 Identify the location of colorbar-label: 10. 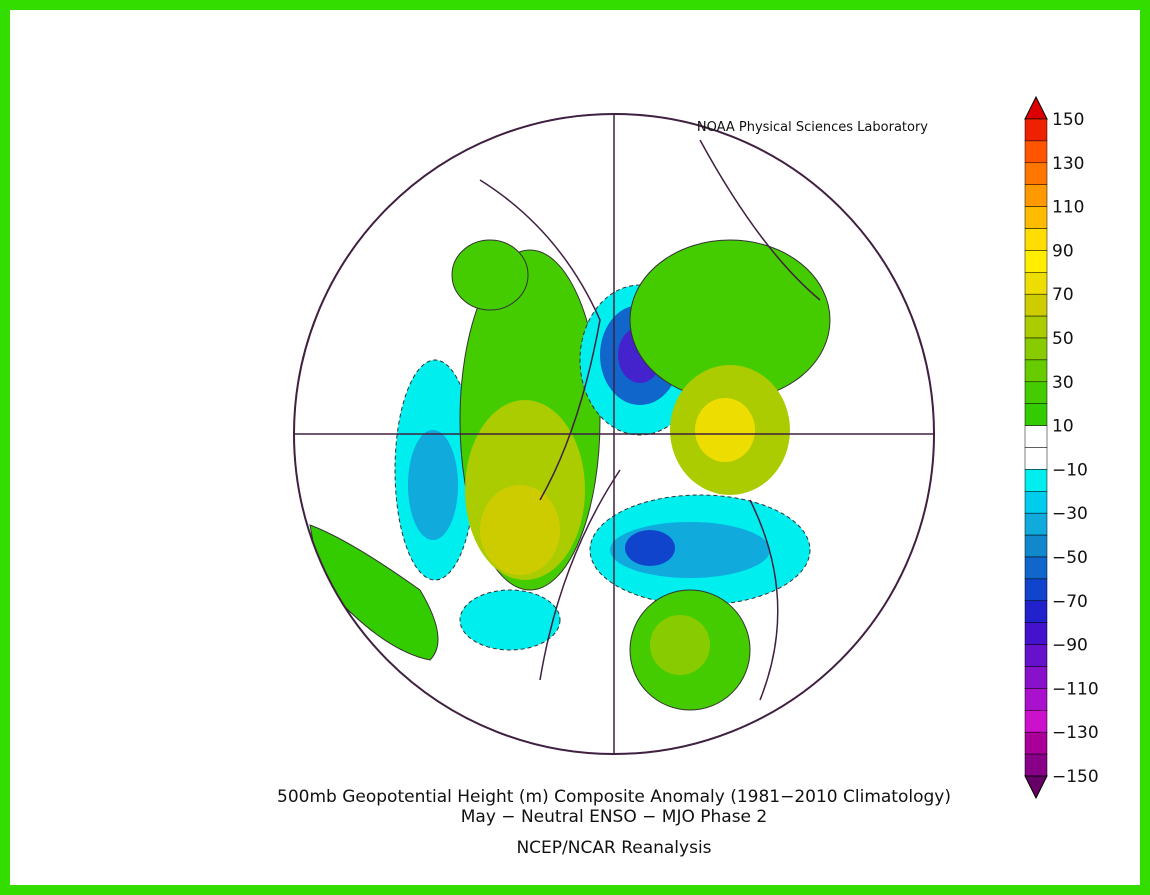
(1063, 427).